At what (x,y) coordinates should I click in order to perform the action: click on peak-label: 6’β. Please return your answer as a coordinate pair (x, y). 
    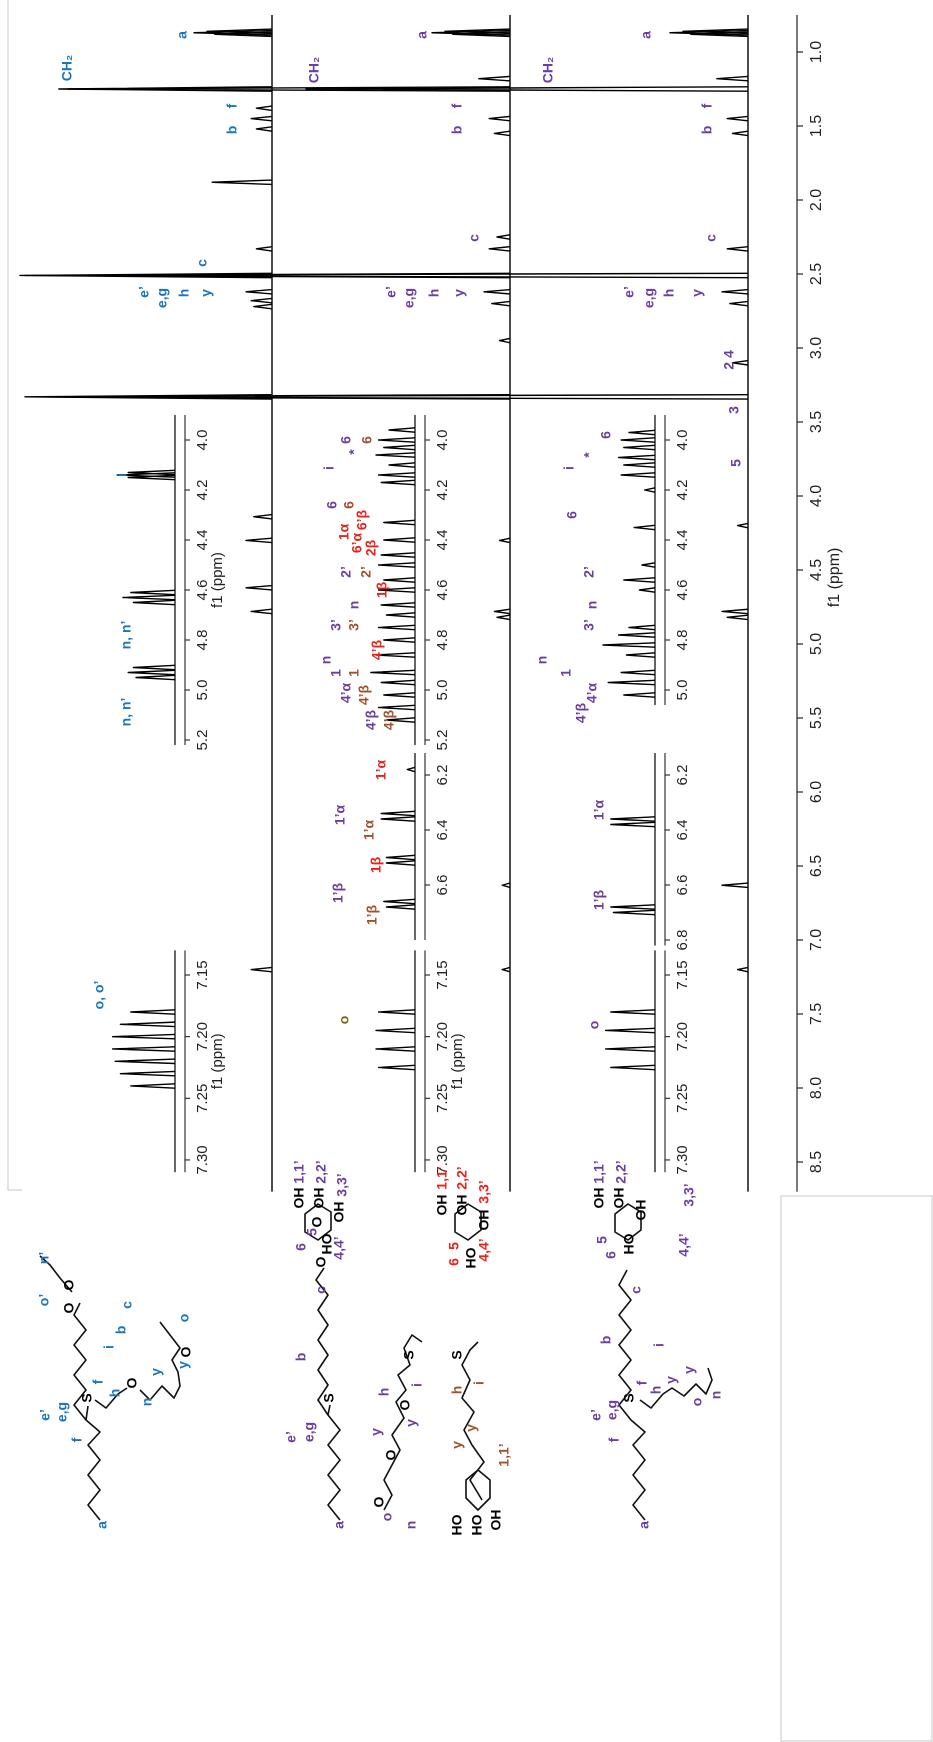
    Looking at the image, I should click on (362, 519).